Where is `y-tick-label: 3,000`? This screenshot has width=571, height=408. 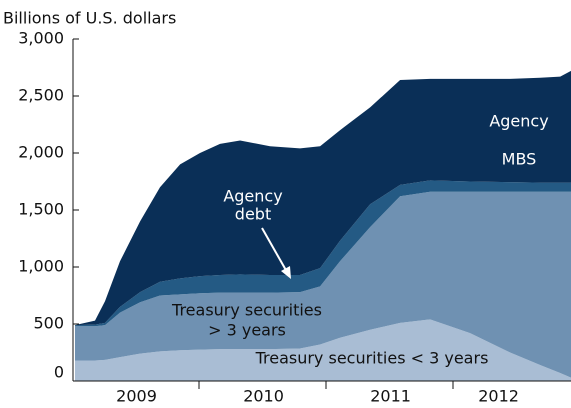 y-tick-label: 3,000 is located at coordinates (41, 38).